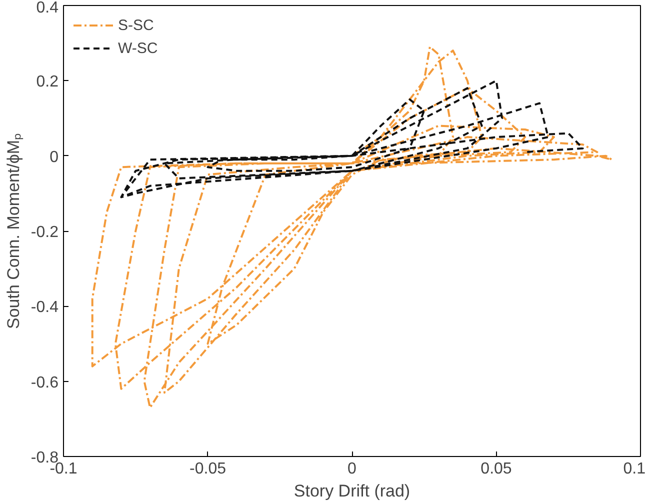 The width and height of the screenshot is (645, 503). I want to click on y-tick-label: -0.2, so click(44, 232).